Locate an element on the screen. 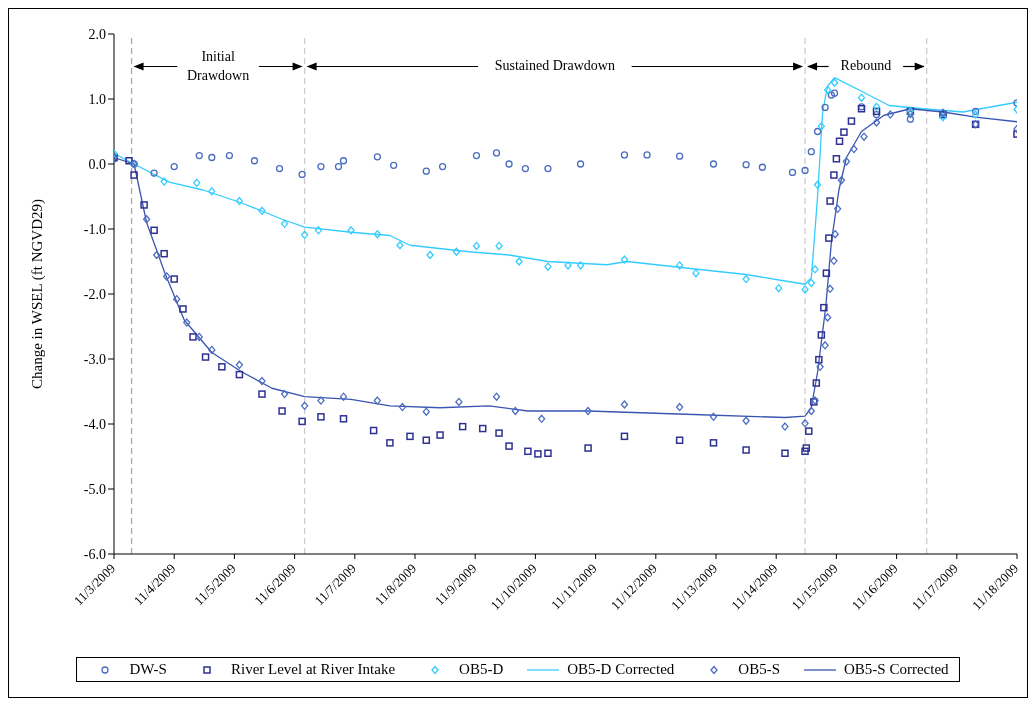 Image resolution: width=1036 pixels, height=709 pixels. annotation: Sustained Drawdown is located at coordinates (554, 65).